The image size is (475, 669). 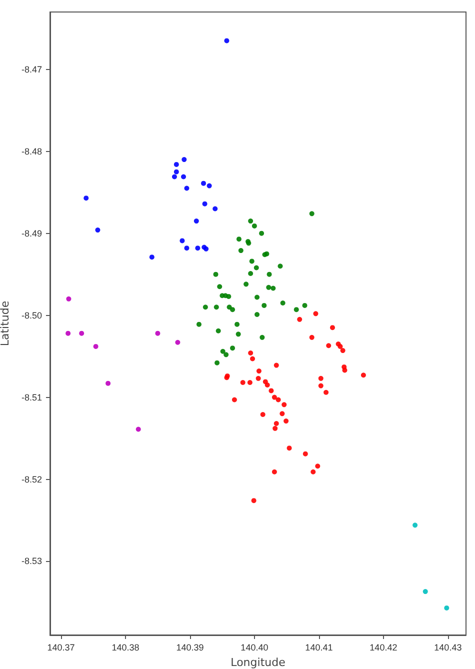 What do you see at coordinates (448, 647) in the screenshot?
I see `x-tick-label: 140.43` at bounding box center [448, 647].